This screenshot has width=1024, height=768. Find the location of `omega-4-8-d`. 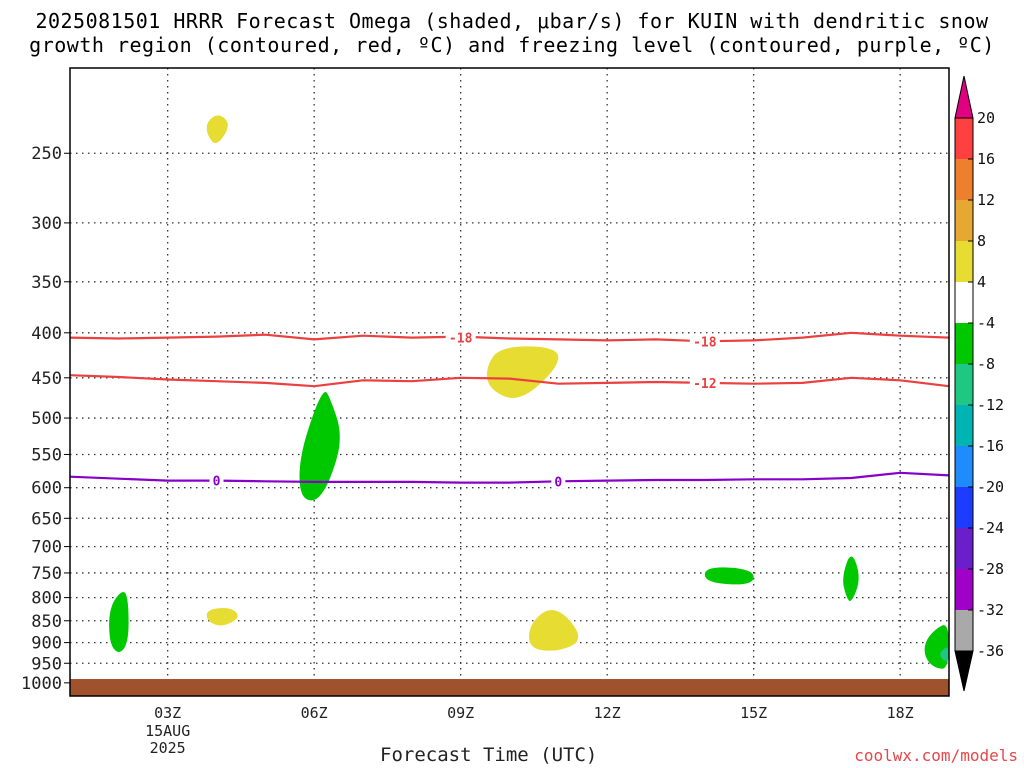

omega-4-8-d is located at coordinates (554, 630).